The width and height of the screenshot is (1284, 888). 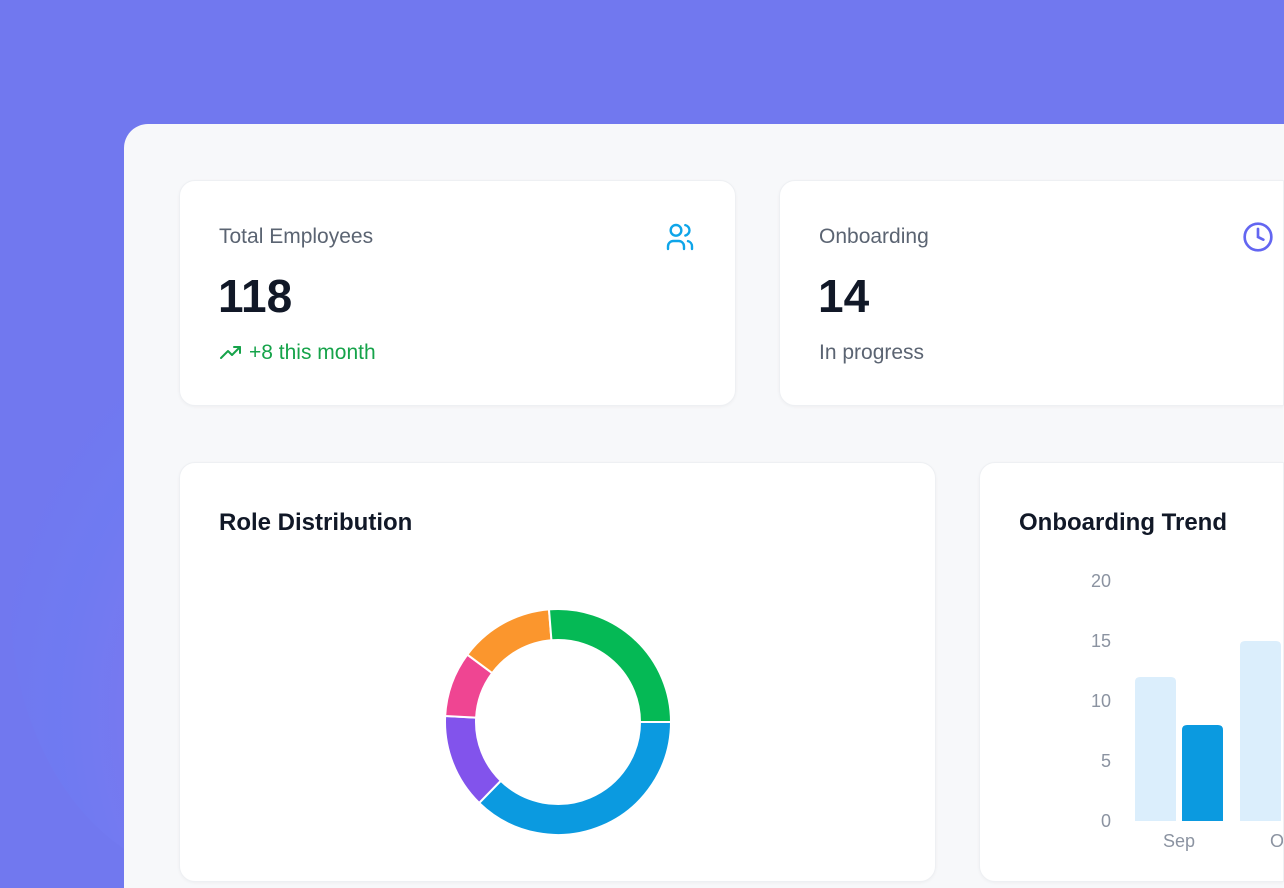 What do you see at coordinates (1106, 821) in the screenshot?
I see `y-tick-label: 0` at bounding box center [1106, 821].